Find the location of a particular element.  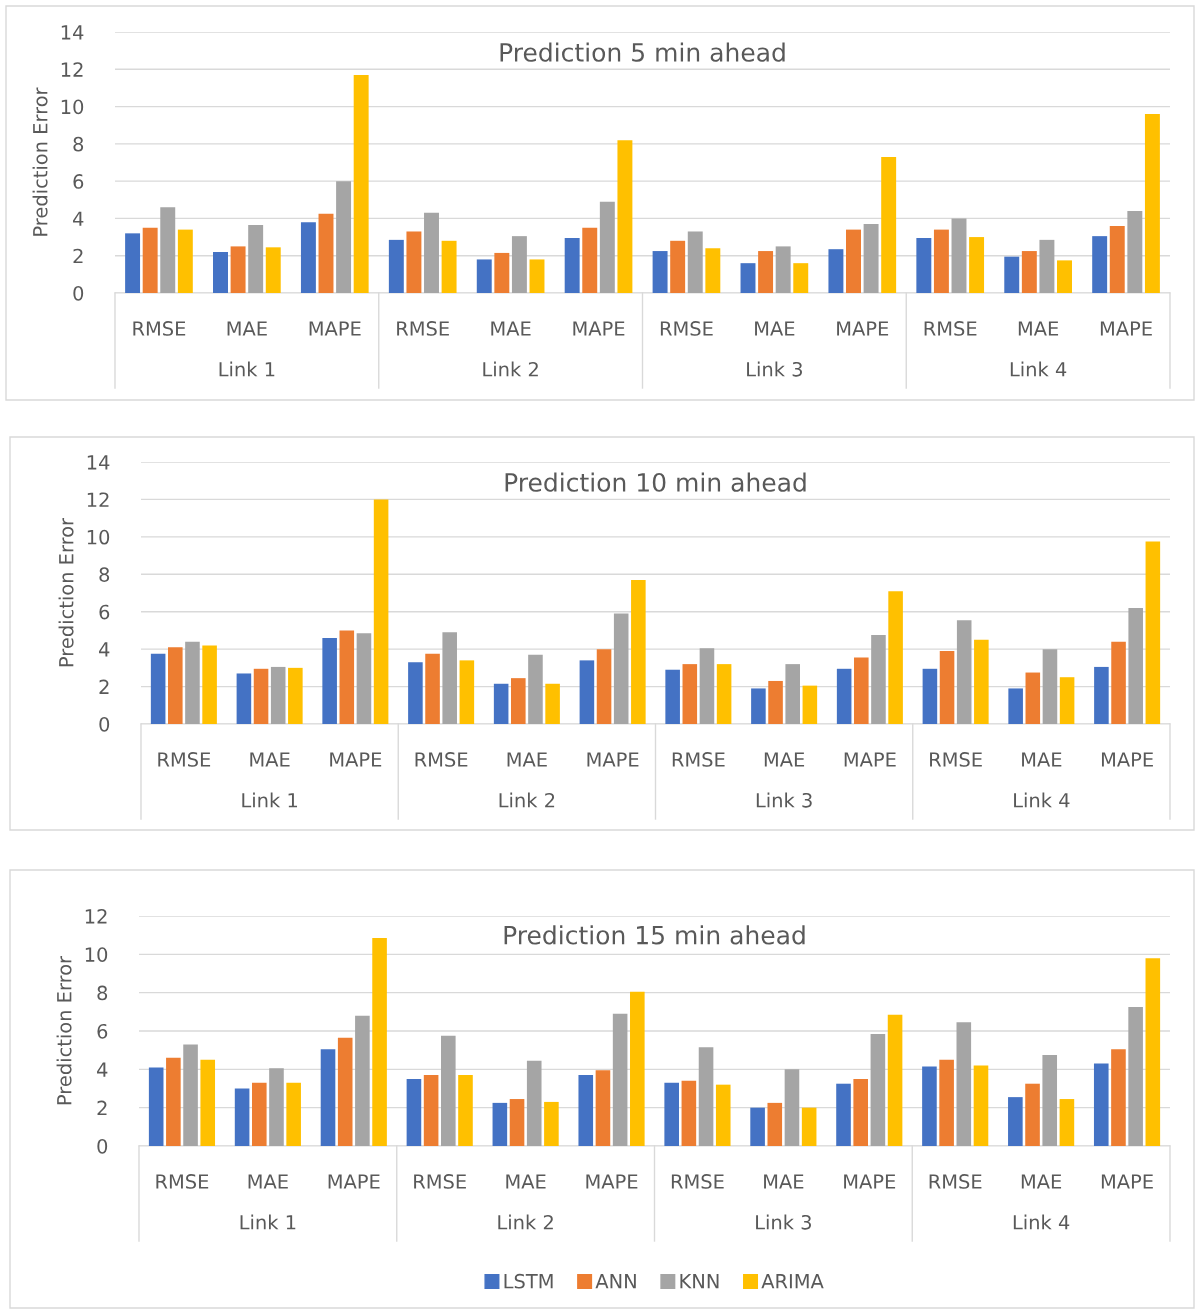

y-tick-label: 12 is located at coordinates (98, 499).